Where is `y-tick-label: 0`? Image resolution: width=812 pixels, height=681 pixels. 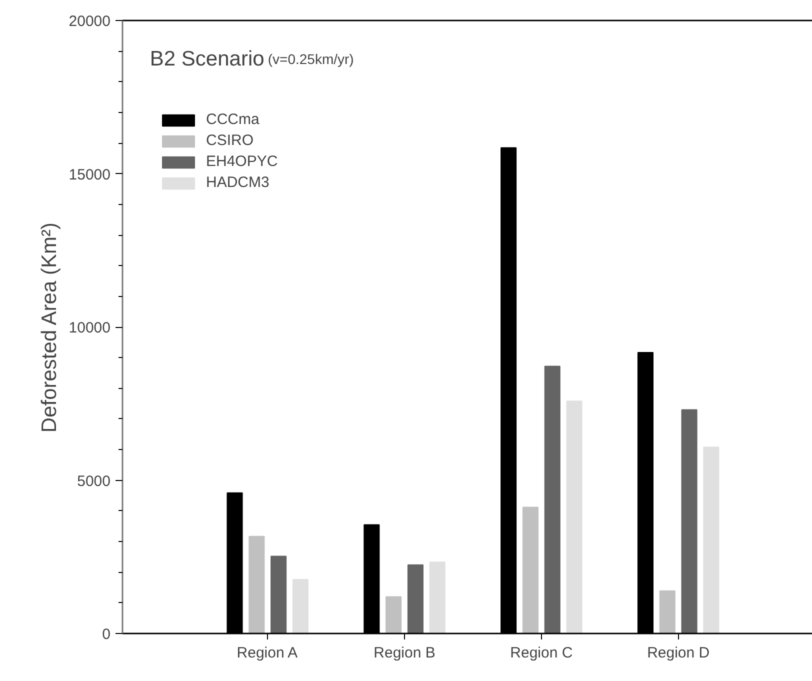
y-tick-label: 0 is located at coordinates (106, 634).